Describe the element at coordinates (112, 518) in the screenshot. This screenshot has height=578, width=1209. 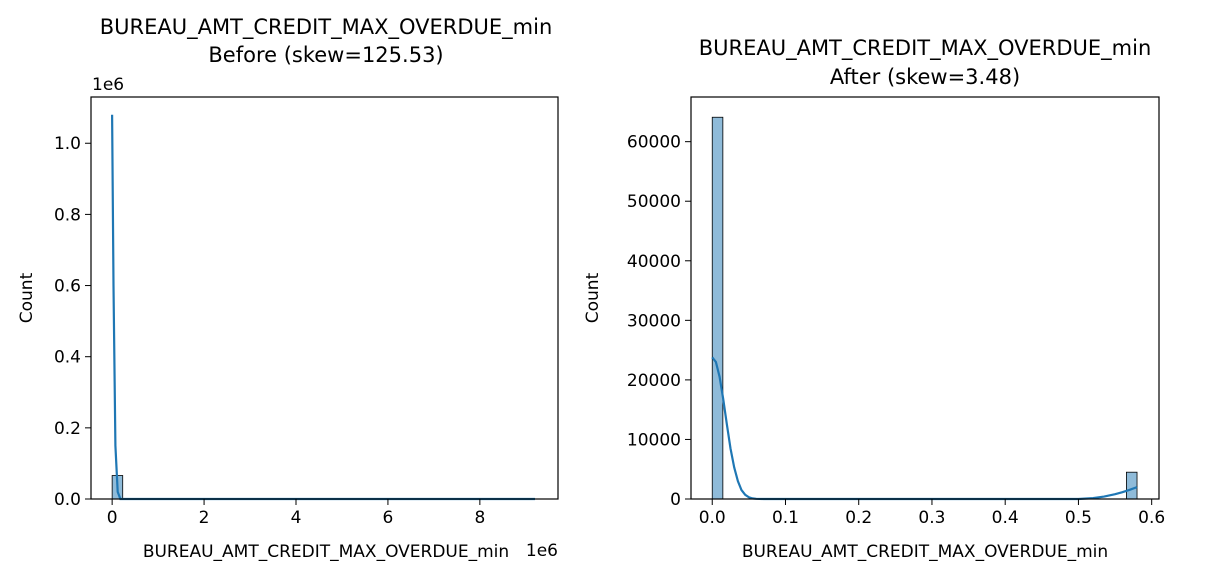
I see `x-tick-label: 0` at that location.